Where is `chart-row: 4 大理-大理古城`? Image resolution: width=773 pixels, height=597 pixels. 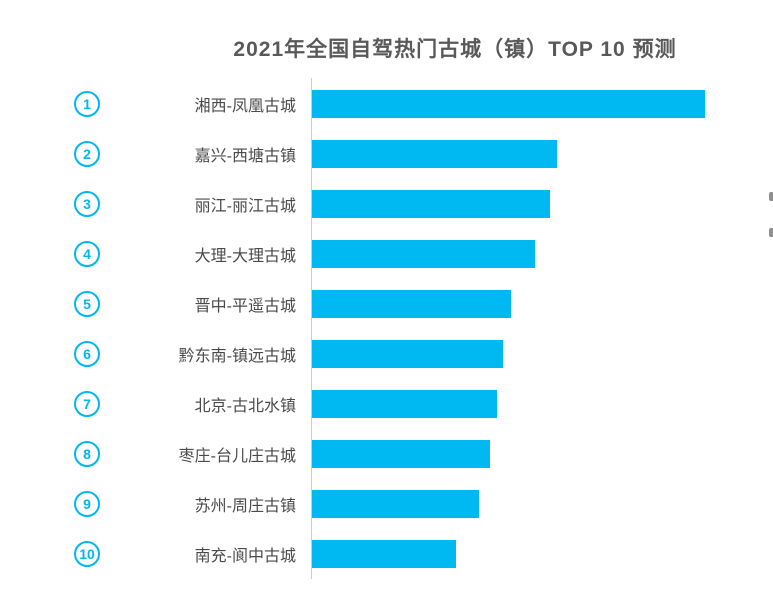
chart-row: 4 大理-大理古城 is located at coordinates (386, 254).